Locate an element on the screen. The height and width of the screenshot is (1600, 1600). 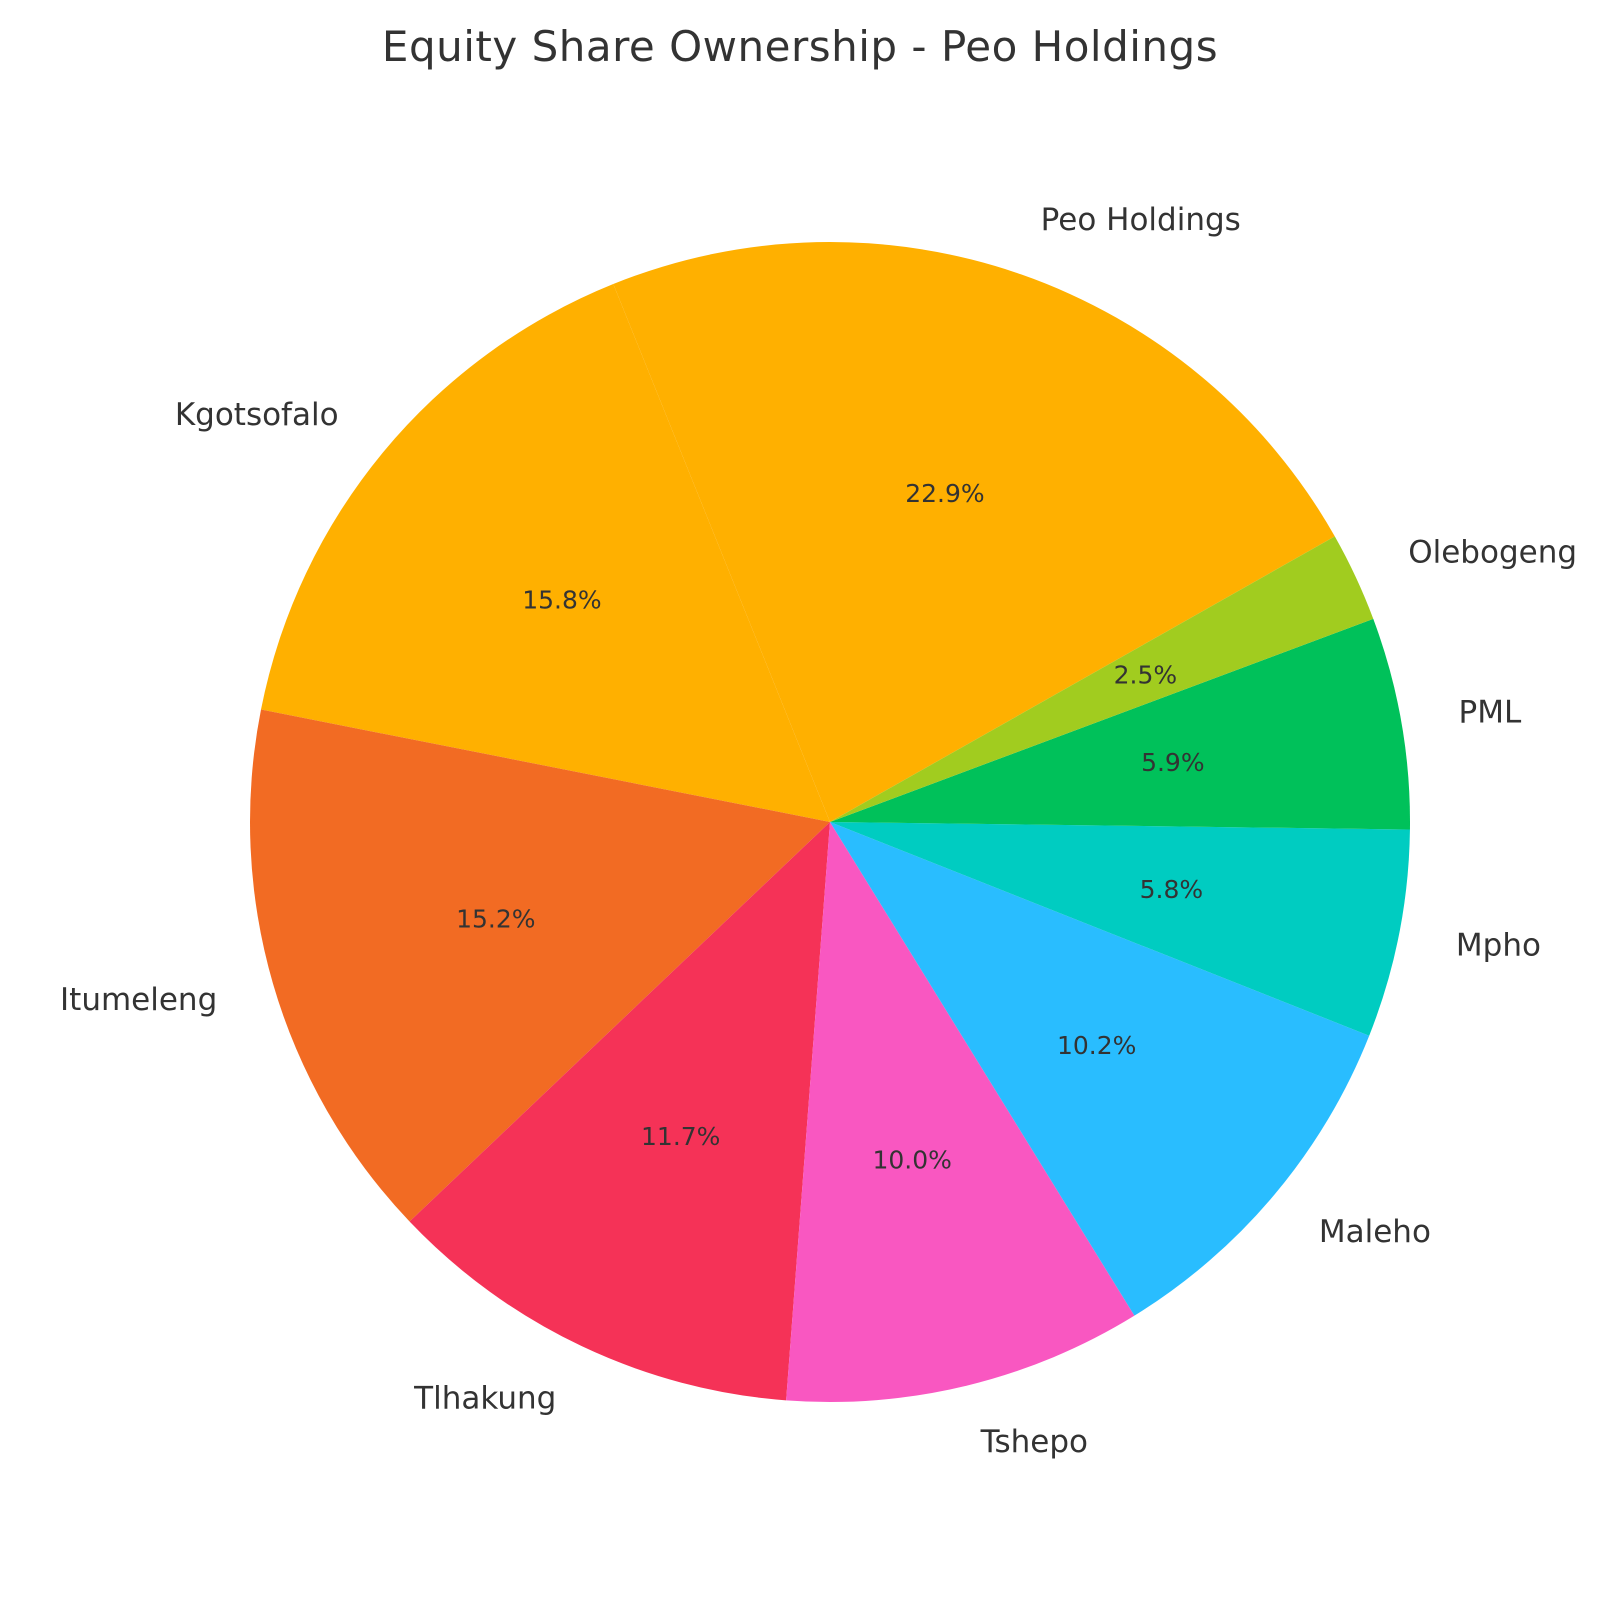
pie-slice-itumeleng is located at coordinates (540, 965).